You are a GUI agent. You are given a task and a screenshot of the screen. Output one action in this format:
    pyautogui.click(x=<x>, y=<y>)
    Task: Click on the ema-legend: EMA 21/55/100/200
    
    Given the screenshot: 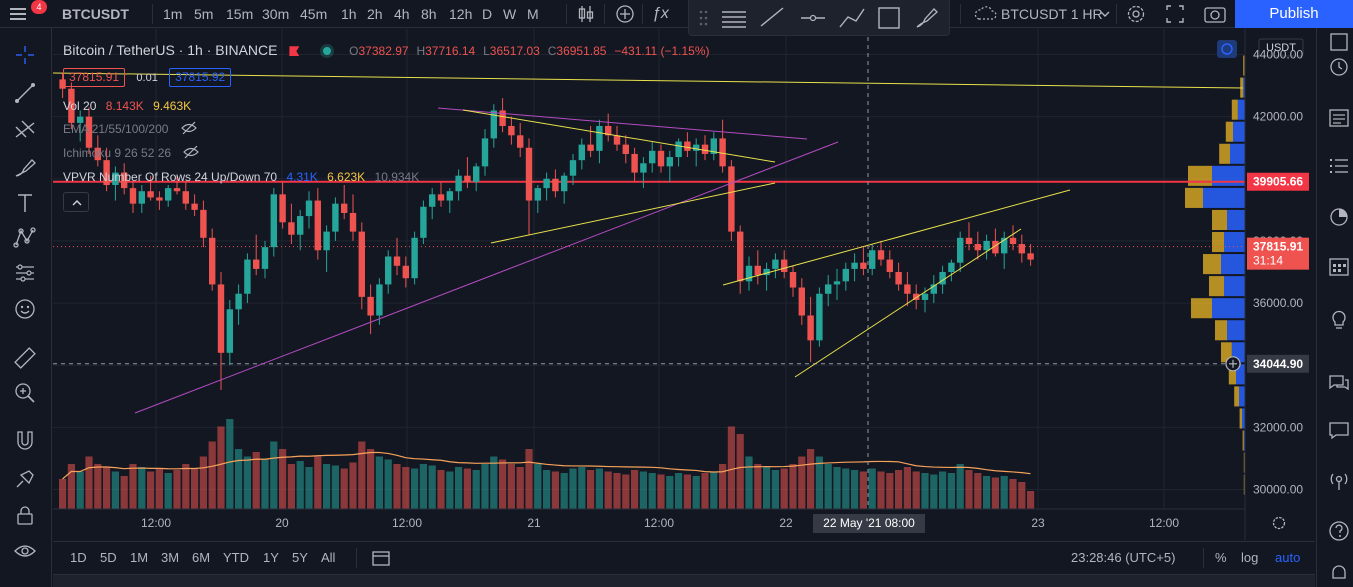 What is the action you would take?
    pyautogui.click(x=130, y=129)
    